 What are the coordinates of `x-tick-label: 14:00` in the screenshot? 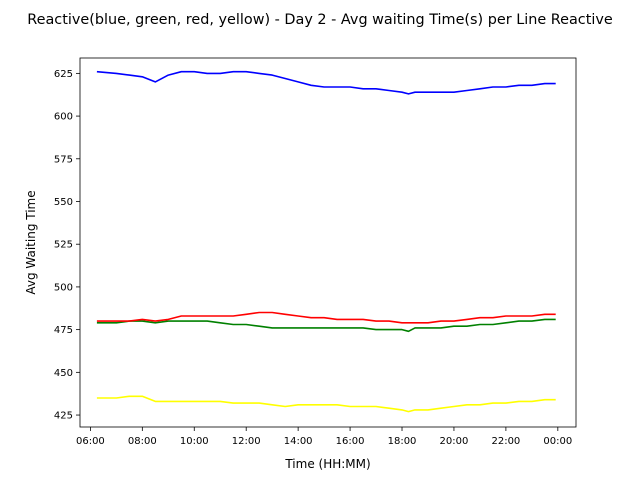 It's located at (298, 441).